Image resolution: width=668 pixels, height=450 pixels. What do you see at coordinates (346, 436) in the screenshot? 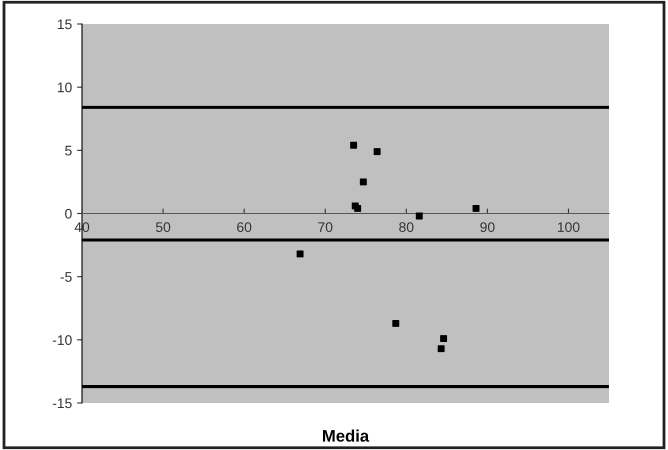
I see `x-axis-title: Media` at bounding box center [346, 436].